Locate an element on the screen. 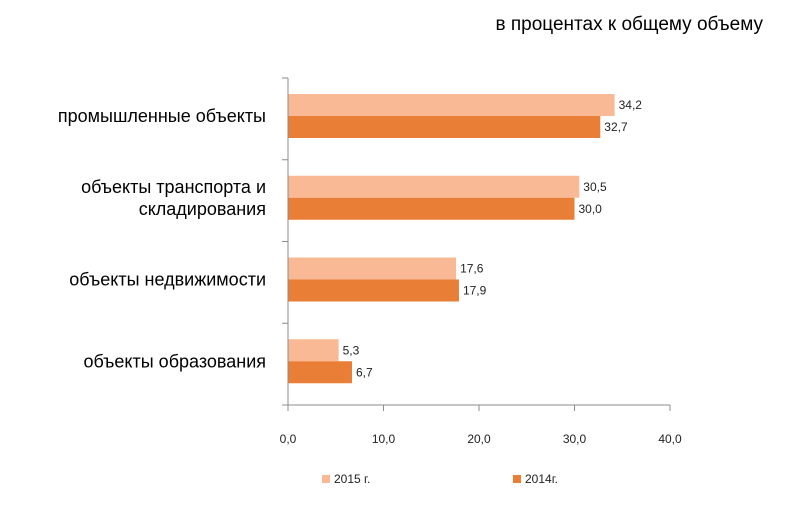 The height and width of the screenshot is (514, 800). data-label-2014-1: 30,0 is located at coordinates (591, 209).